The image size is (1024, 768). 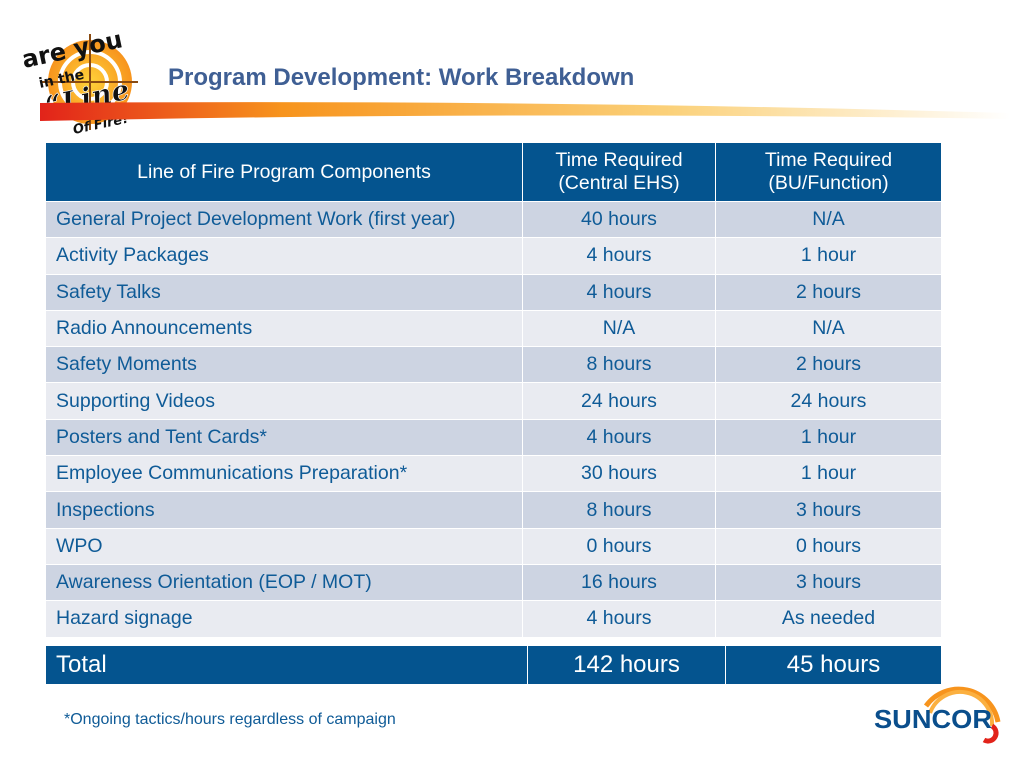 I want to click on component-name: Inspections, so click(x=284, y=510).